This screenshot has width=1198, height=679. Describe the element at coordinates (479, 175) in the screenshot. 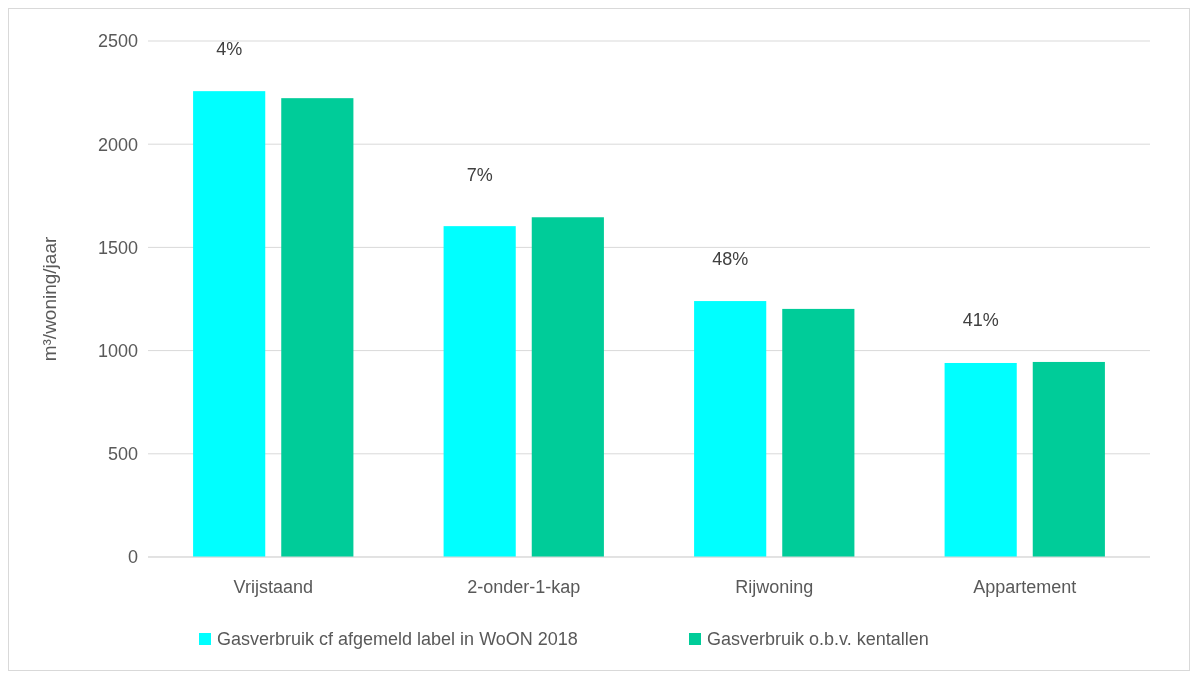

I see `annotation: 7%` at that location.